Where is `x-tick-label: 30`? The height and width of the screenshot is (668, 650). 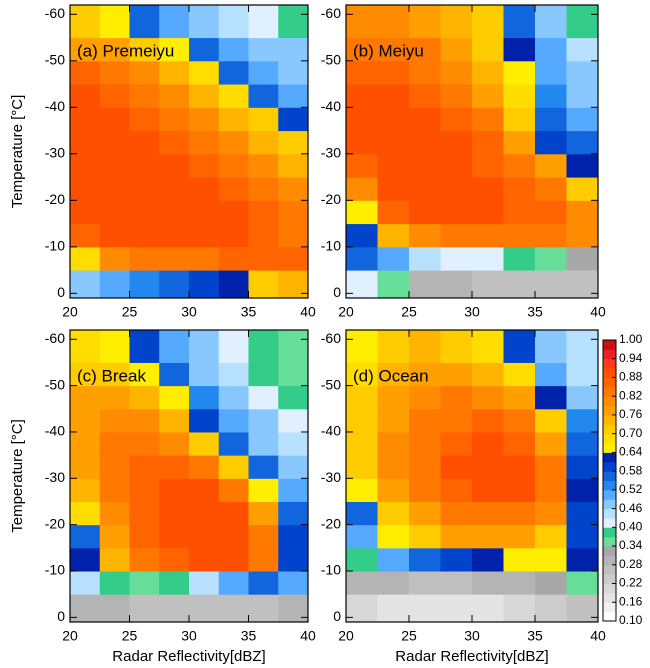 x-tick-label: 30 is located at coordinates (189, 636).